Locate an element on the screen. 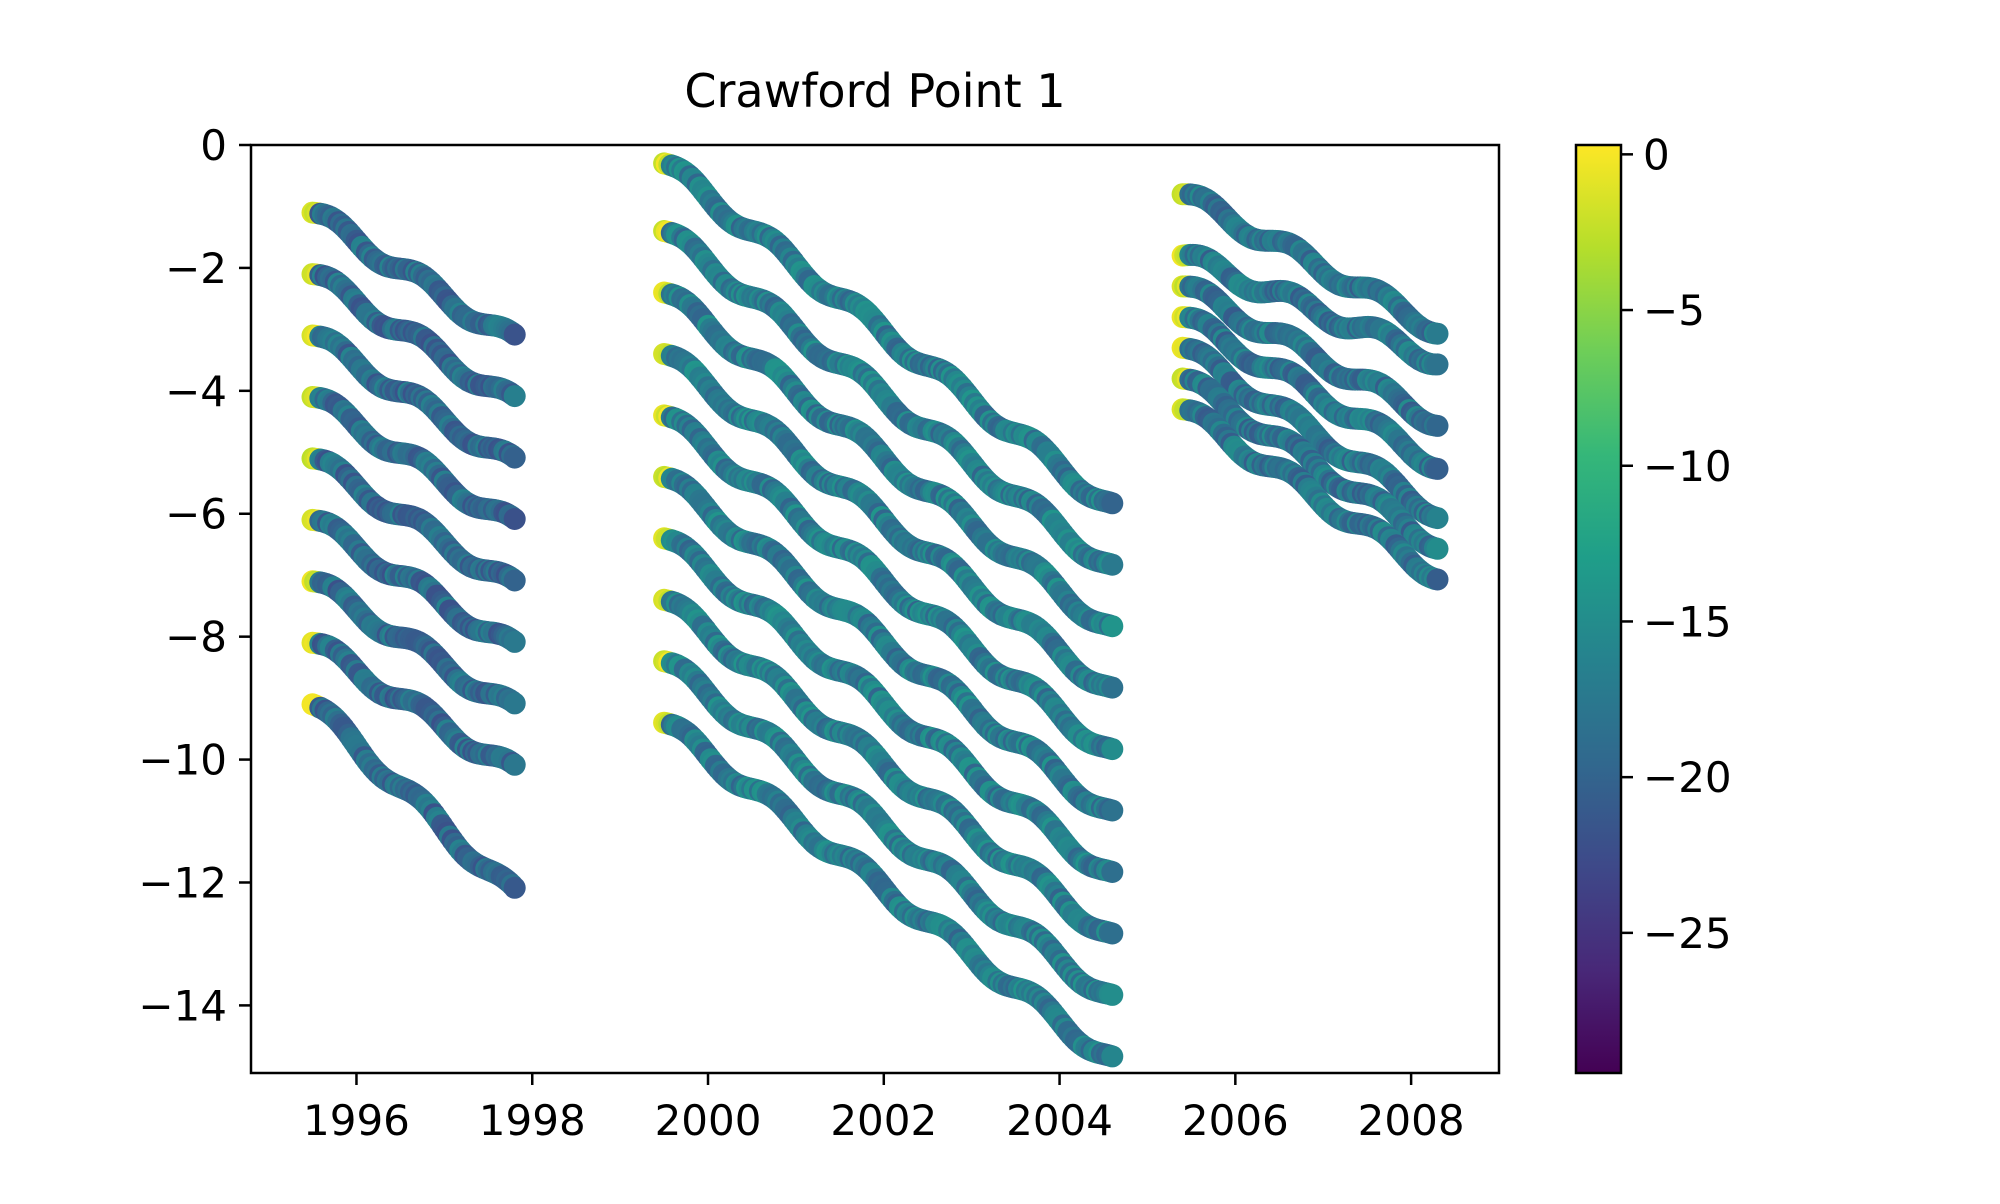 The image size is (2000, 1204). y-tick-label: −14 is located at coordinates (182, 1005).